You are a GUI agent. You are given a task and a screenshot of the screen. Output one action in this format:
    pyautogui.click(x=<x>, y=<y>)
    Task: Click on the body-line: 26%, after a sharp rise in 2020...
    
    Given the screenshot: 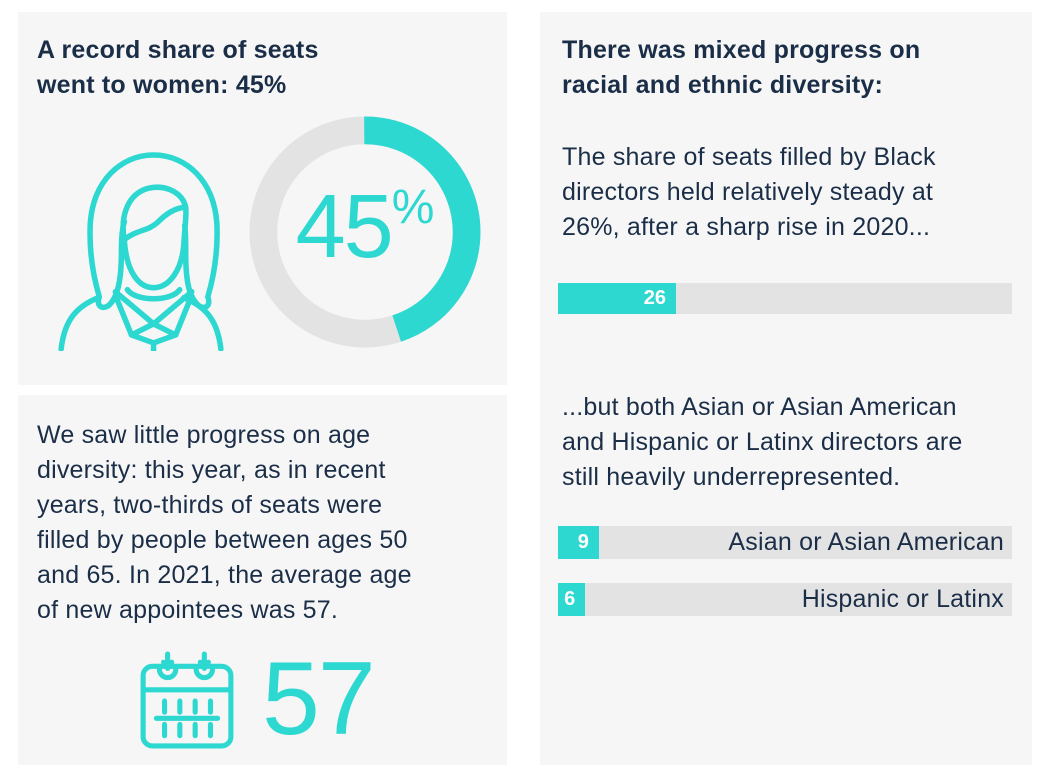 What is the action you would take?
    pyautogui.click(x=746, y=227)
    